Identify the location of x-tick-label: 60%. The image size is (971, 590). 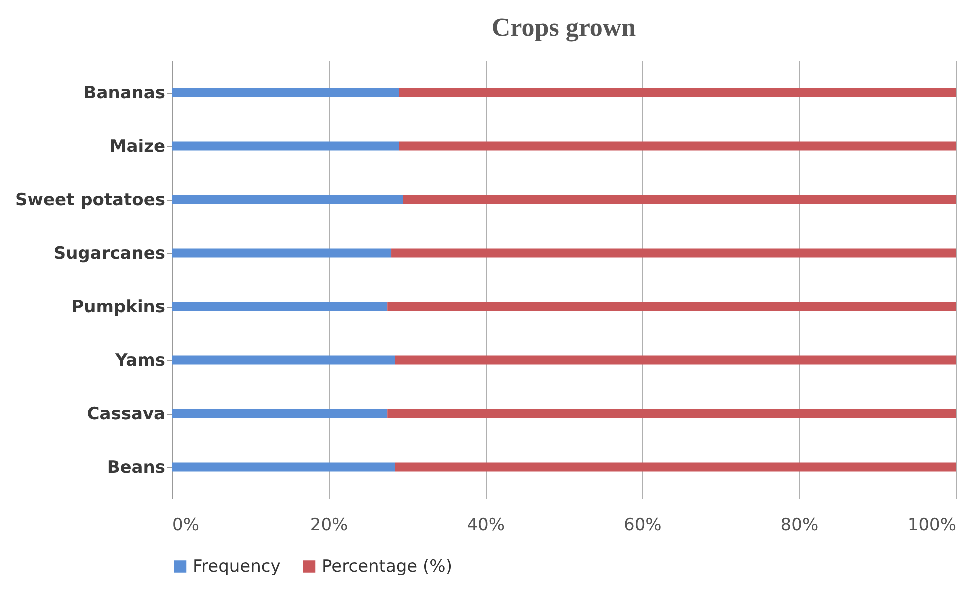
(643, 526).